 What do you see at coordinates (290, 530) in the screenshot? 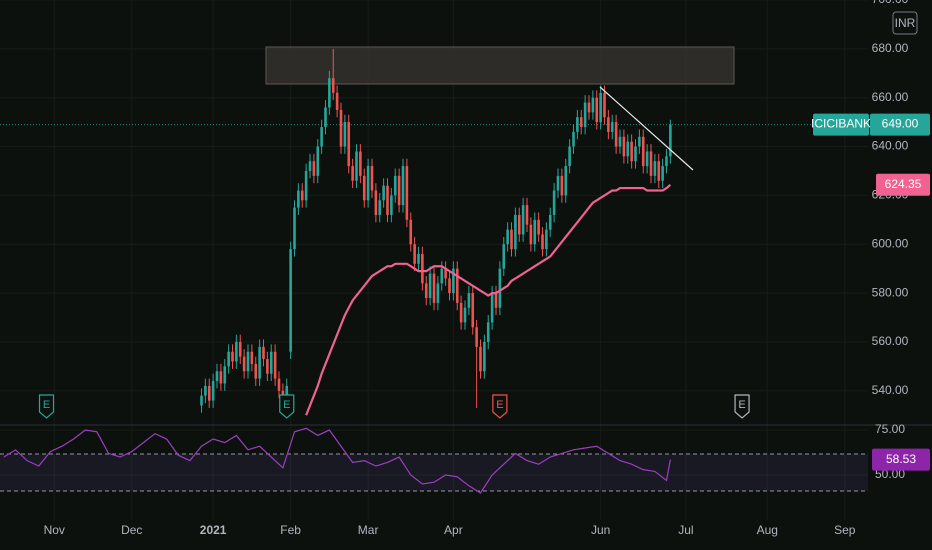
I see `x-tick-label: Feb` at bounding box center [290, 530].